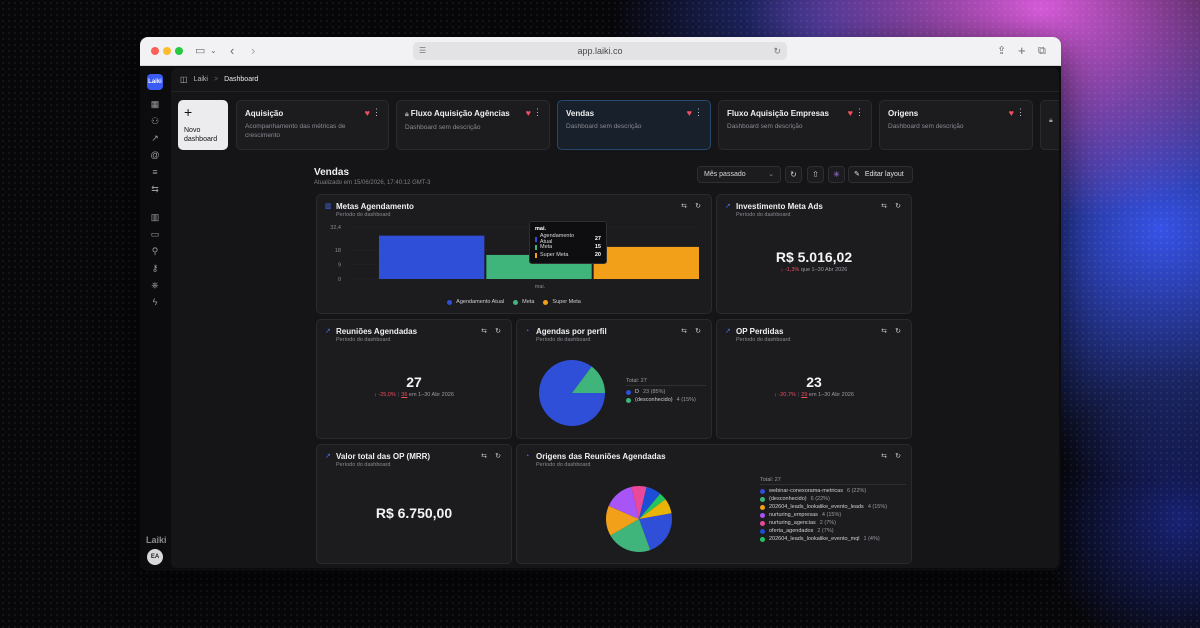 Image resolution: width=1200 pixels, height=628 pixels. I want to click on metric-value: 27, so click(414, 382).